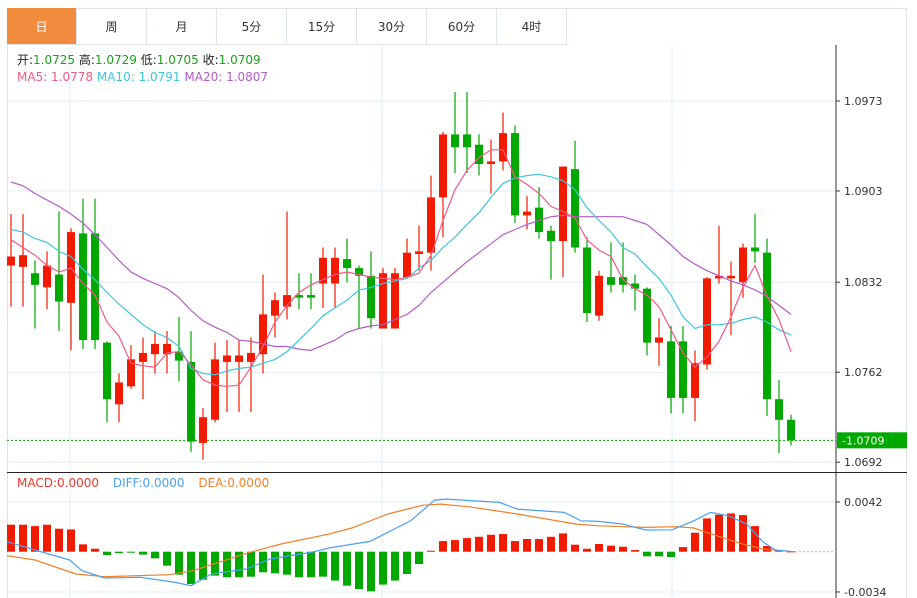  What do you see at coordinates (239, 60) in the screenshot?
I see `close-value: 1.0709` at bounding box center [239, 60].